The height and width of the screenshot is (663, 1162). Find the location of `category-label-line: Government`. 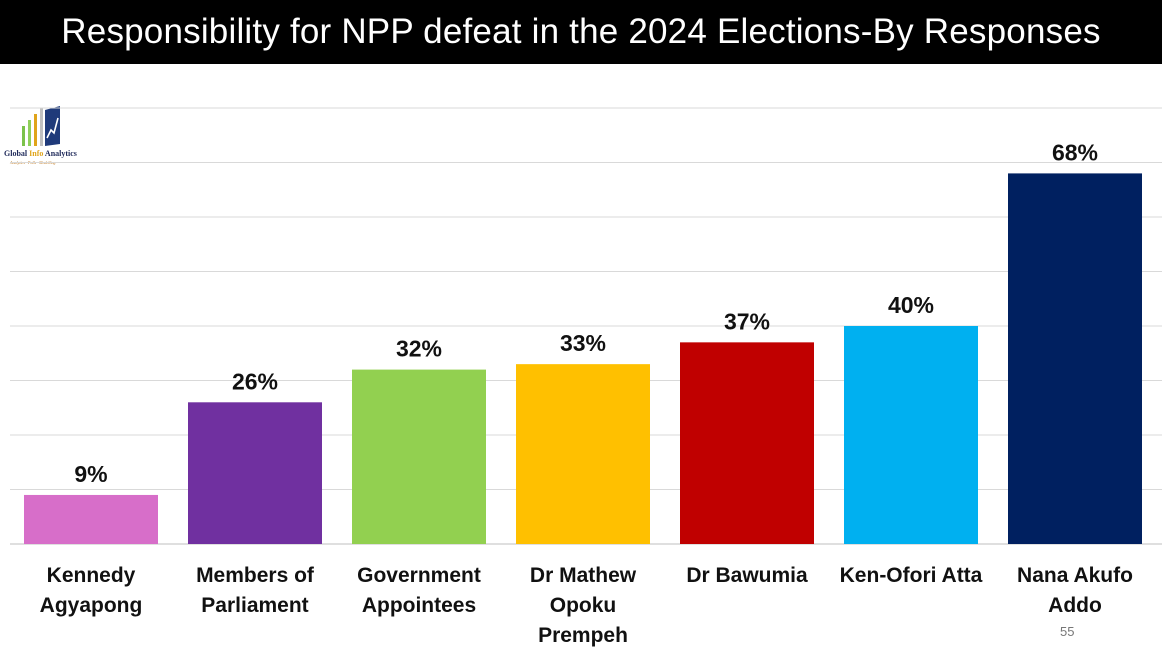

category-label-line: Government is located at coordinates (419, 575).